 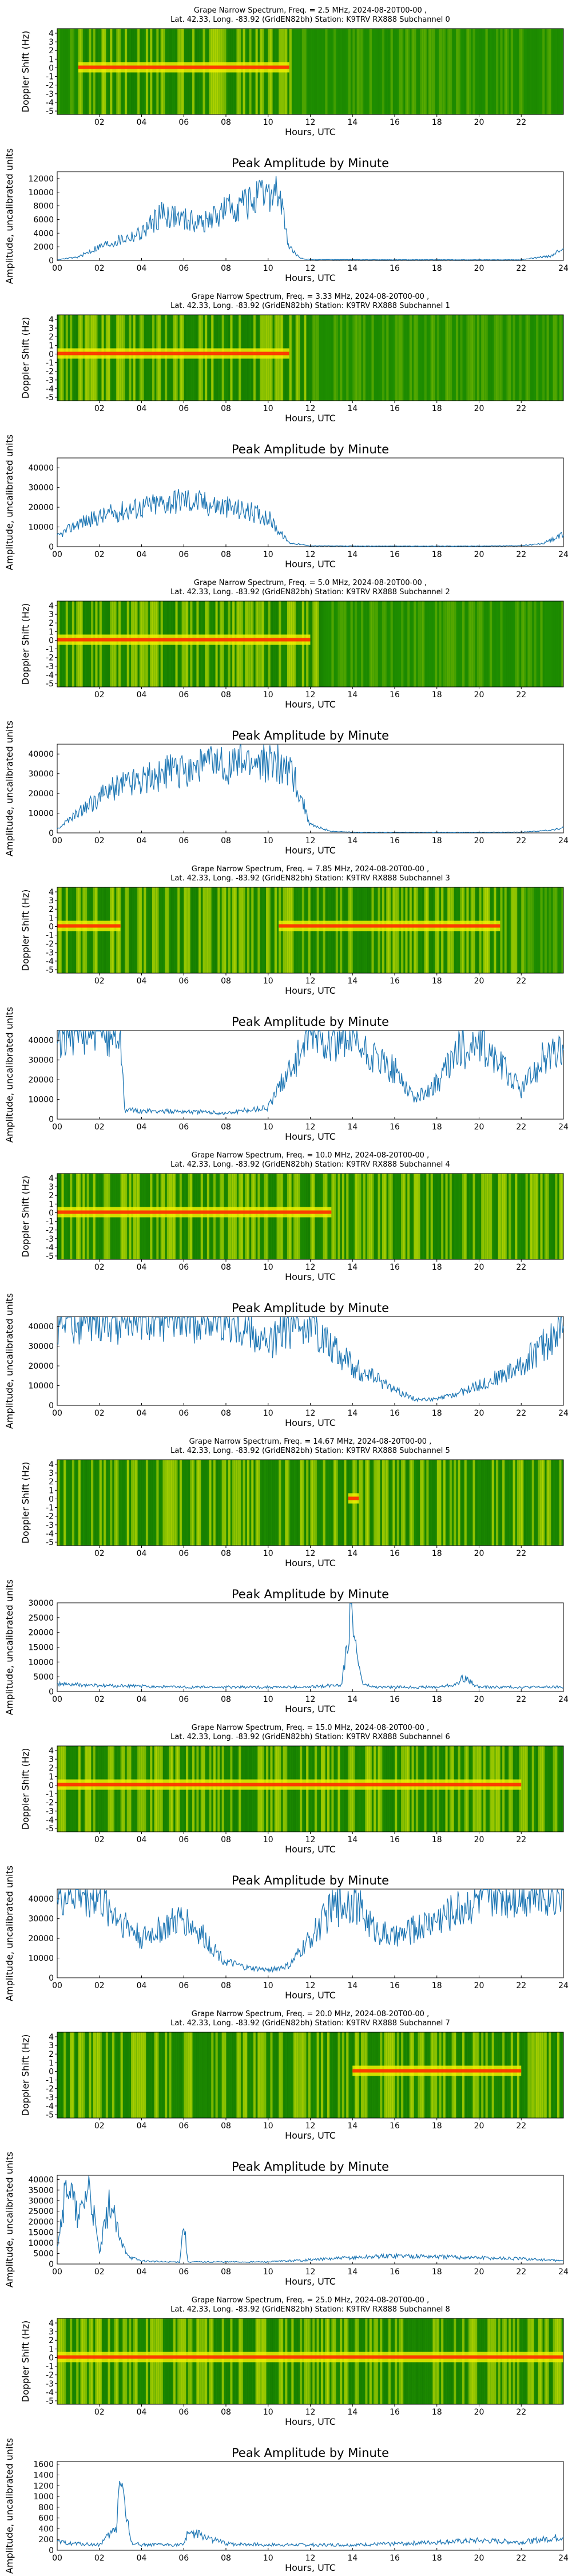 What do you see at coordinates (352, 1127) in the screenshot?
I see `x-tick-label: 14` at bounding box center [352, 1127].